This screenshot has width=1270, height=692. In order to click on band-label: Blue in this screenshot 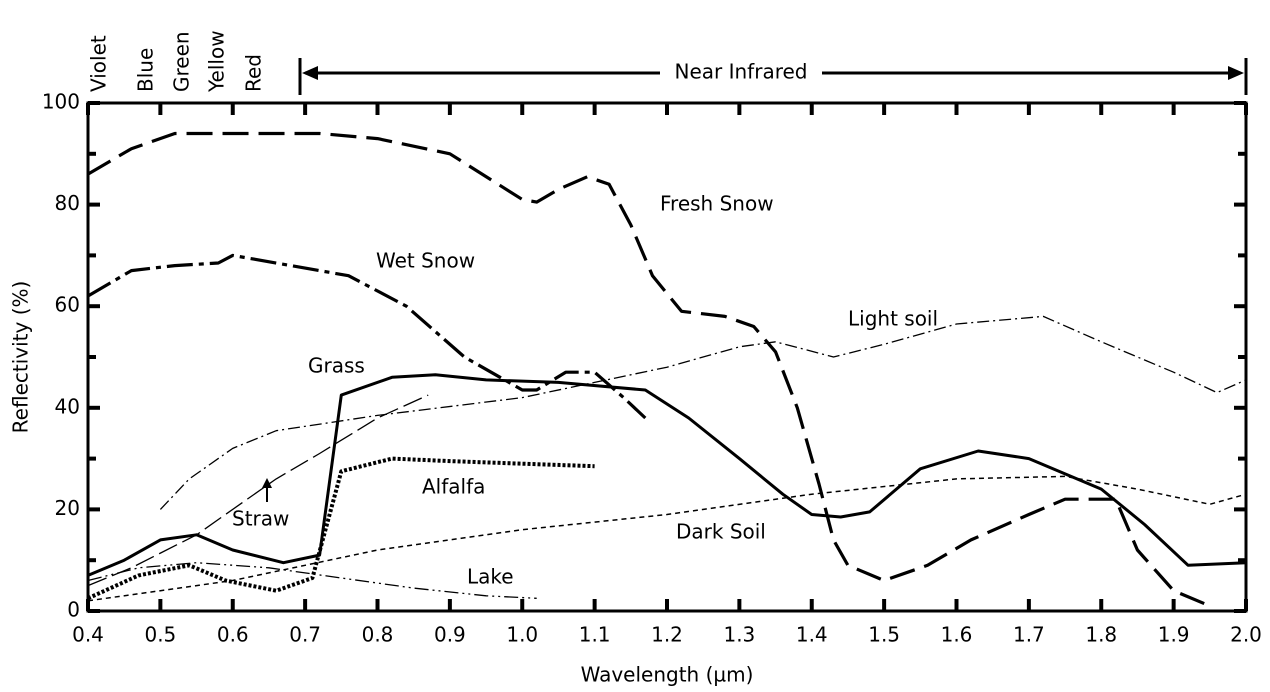, I will do `click(146, 70)`.